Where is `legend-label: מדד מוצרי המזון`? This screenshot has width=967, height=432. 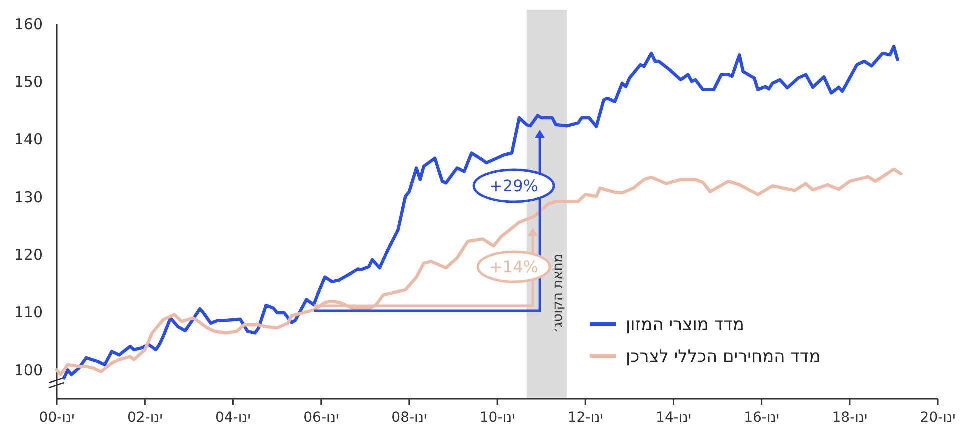 legend-label: מדד מוצרי המזון is located at coordinates (685, 325).